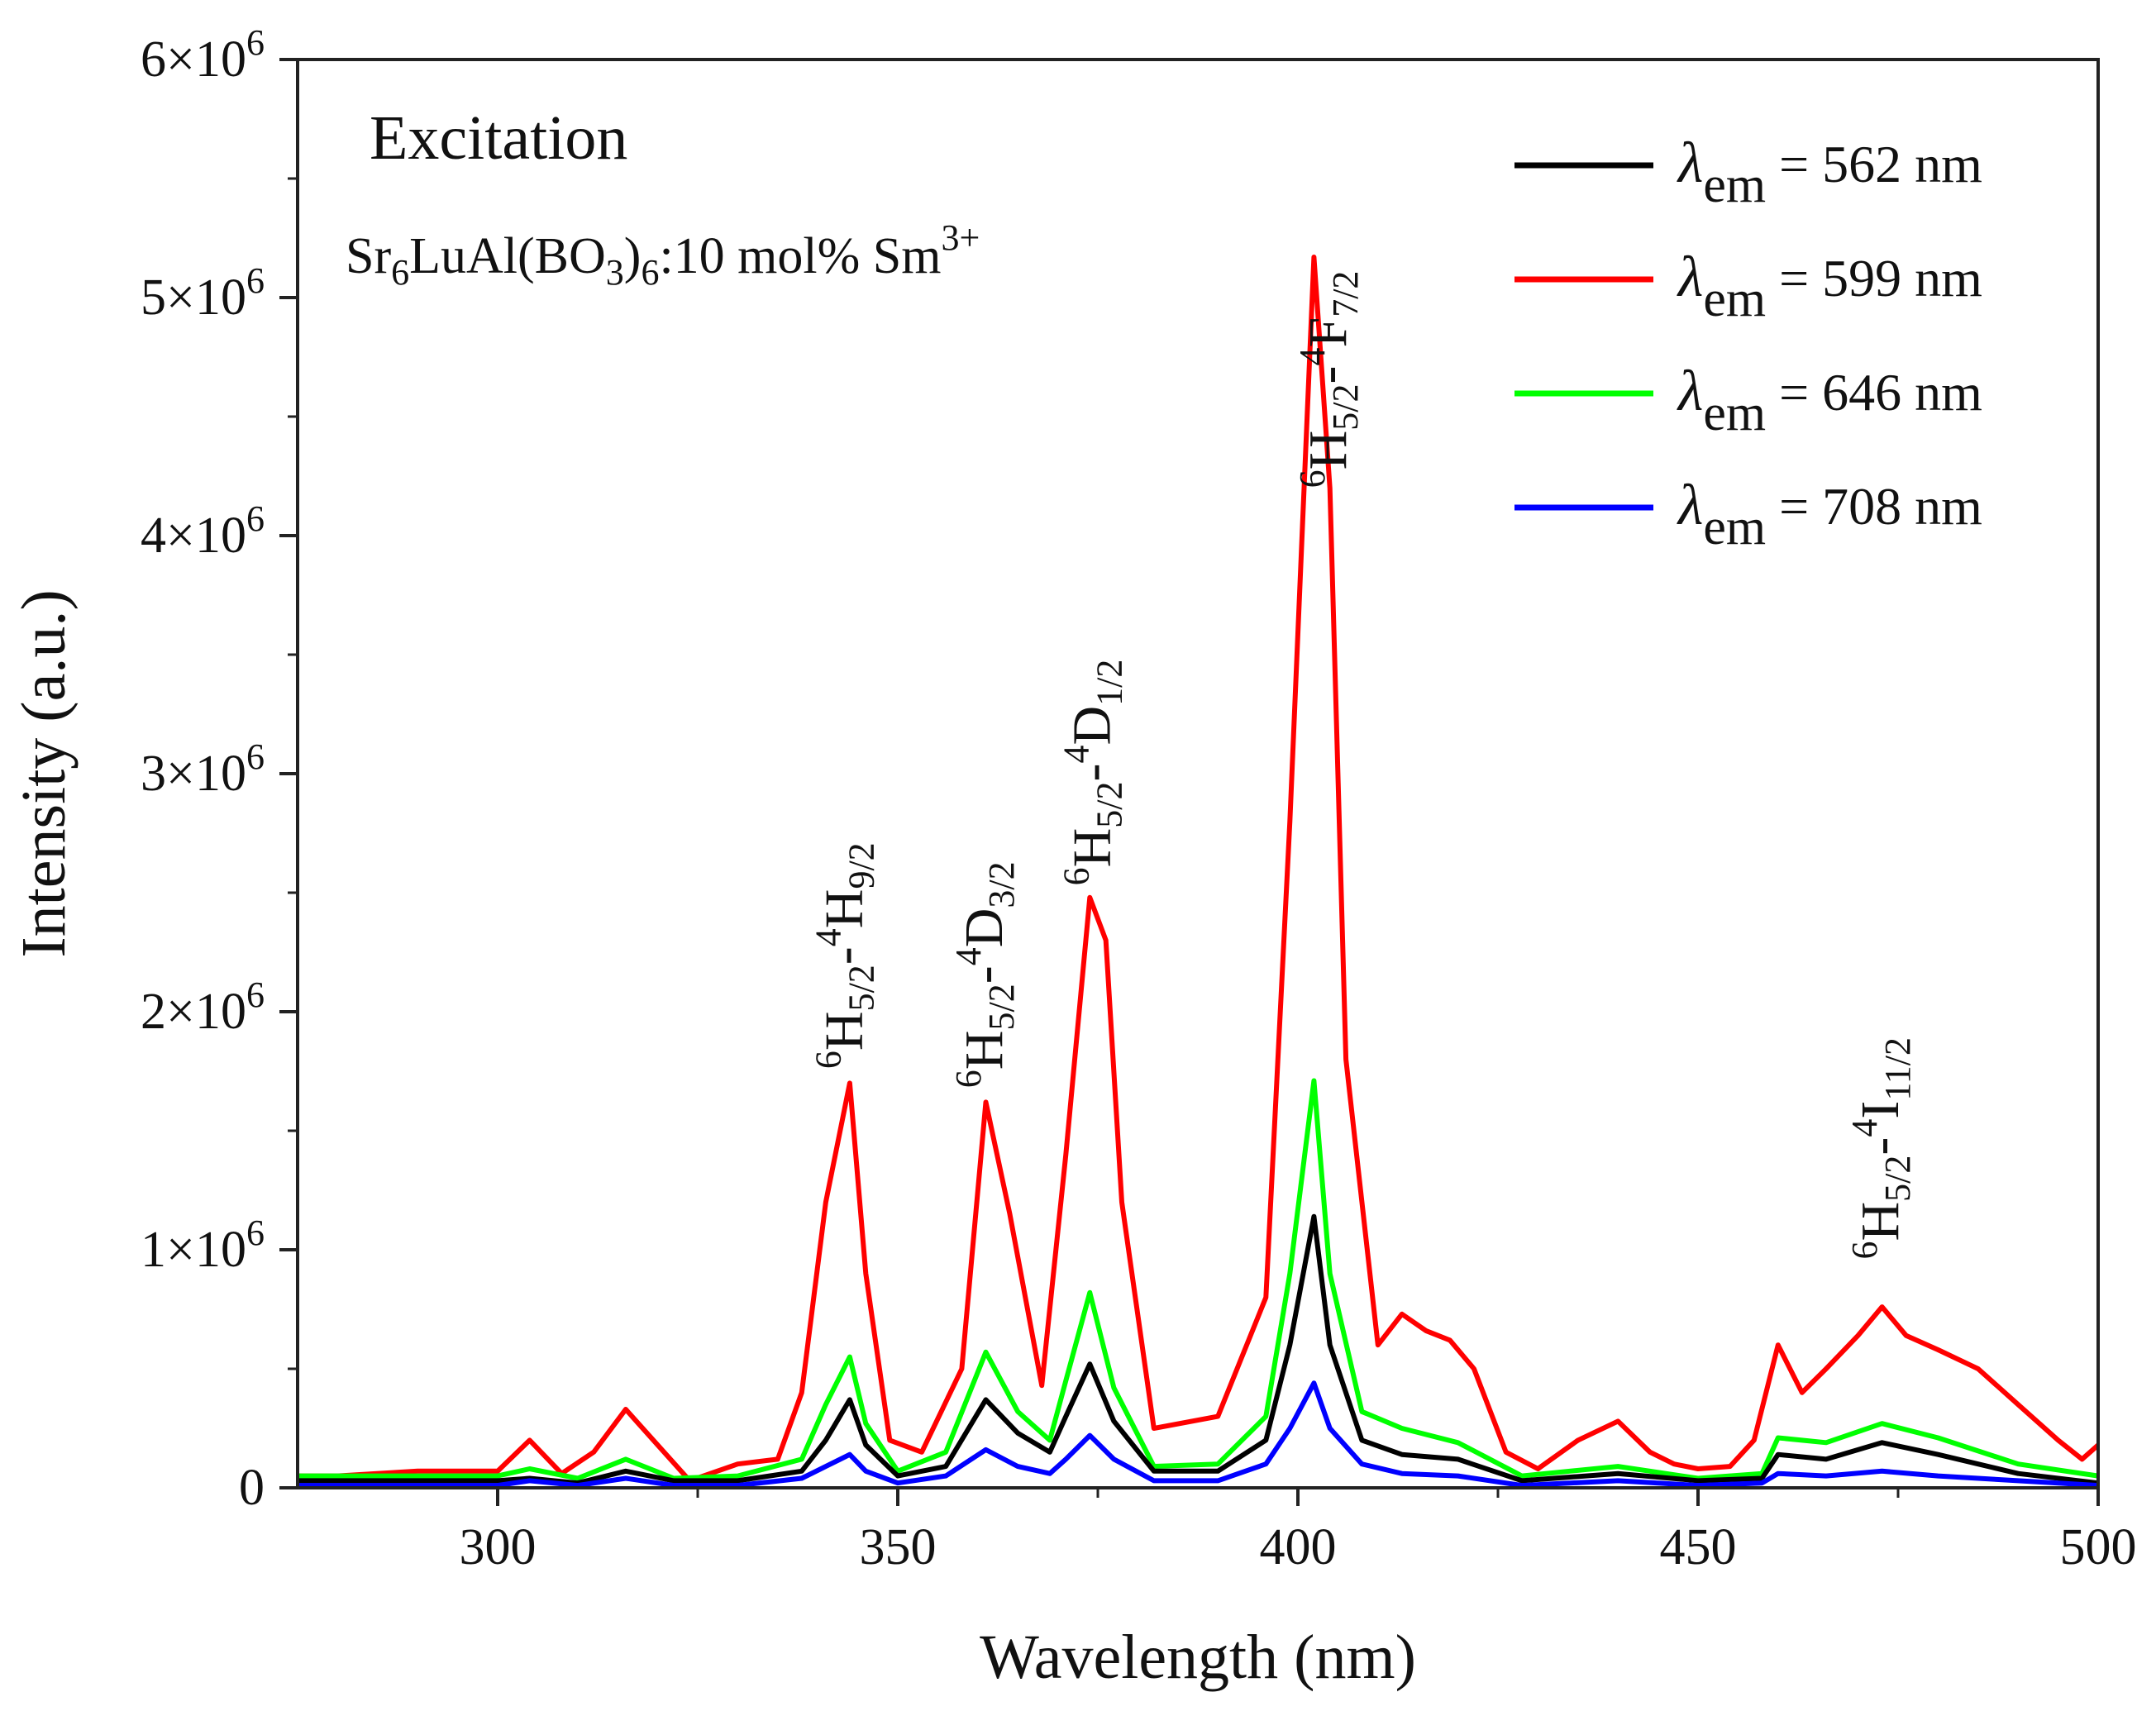  I want to click on y-tick-label: 6×10⁶, so click(203, 55).